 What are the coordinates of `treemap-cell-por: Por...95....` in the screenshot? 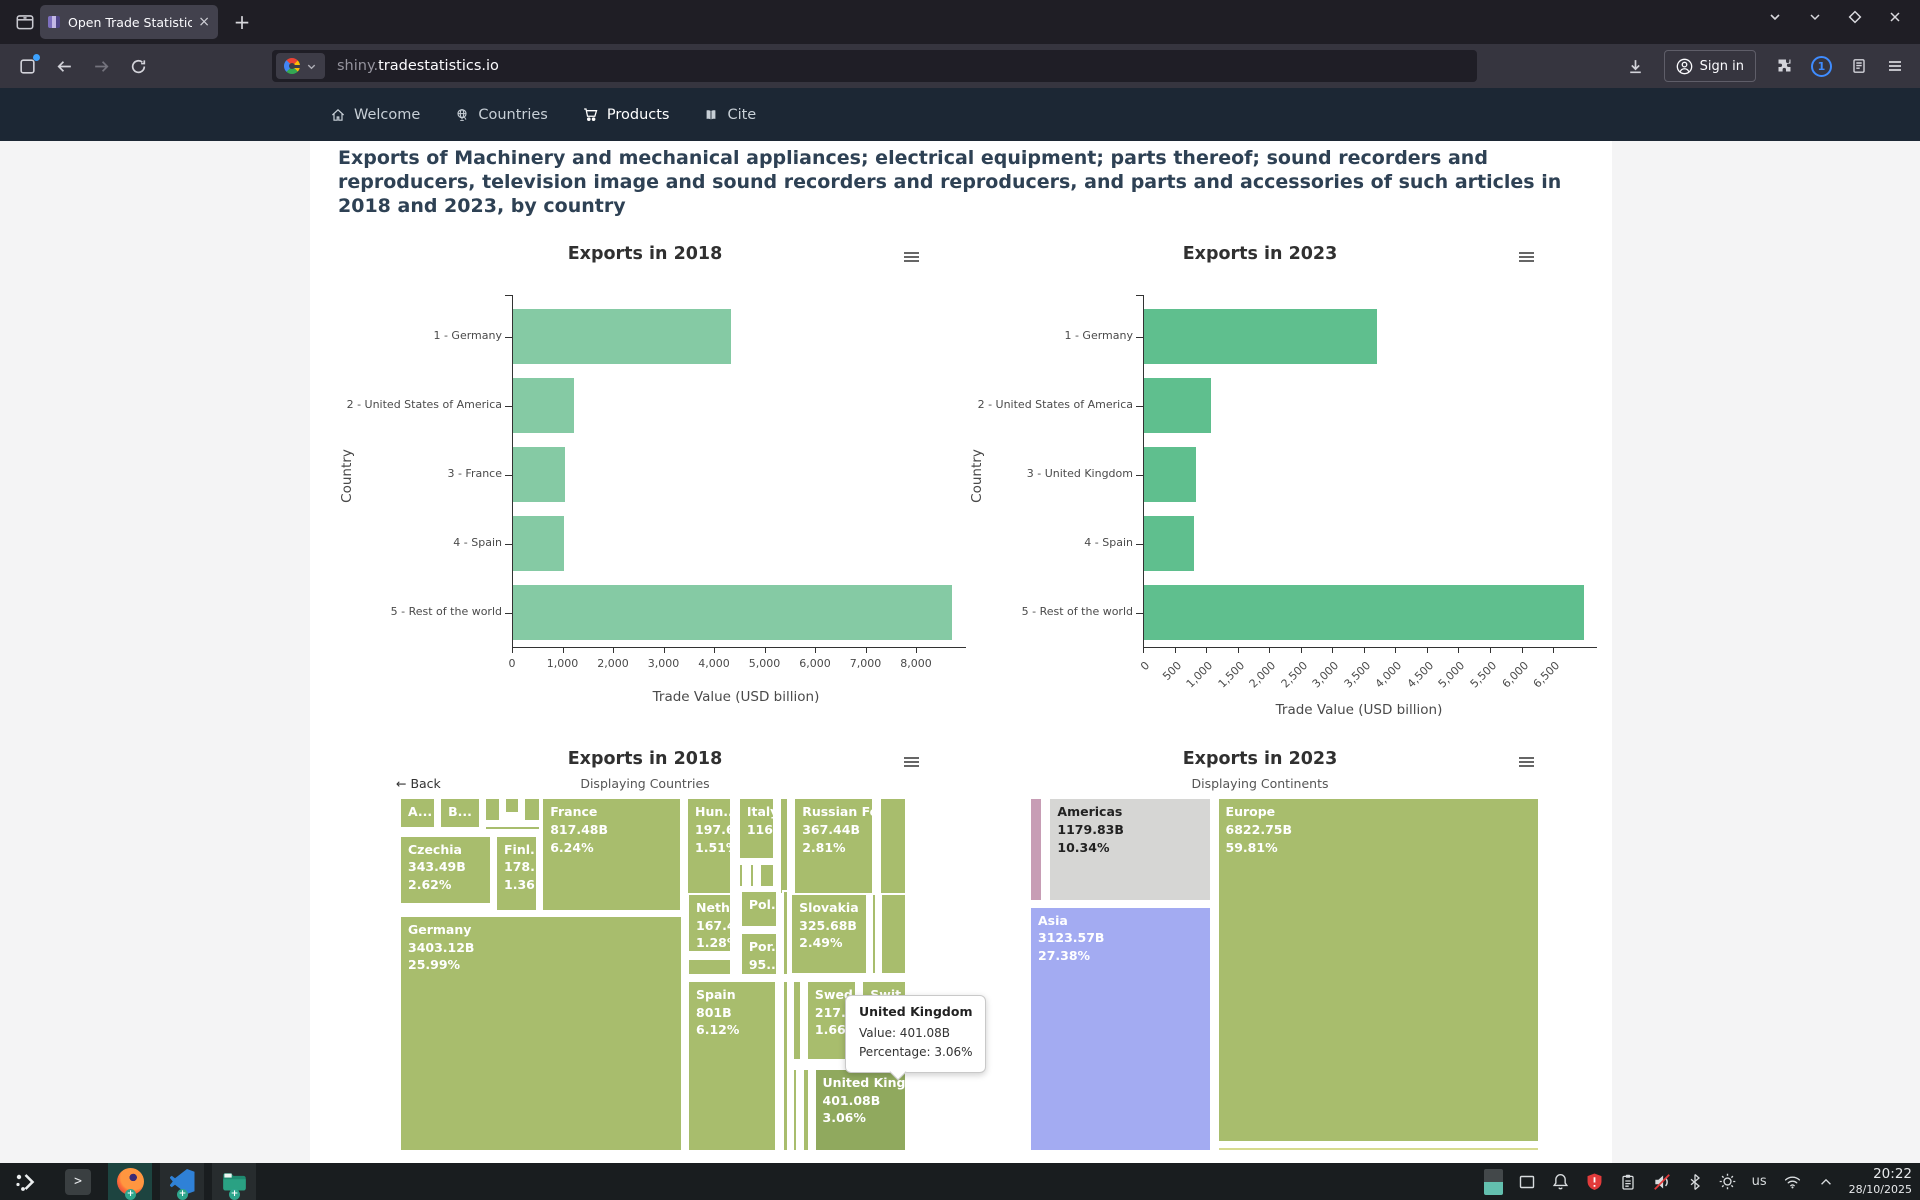 It's located at (758, 953).